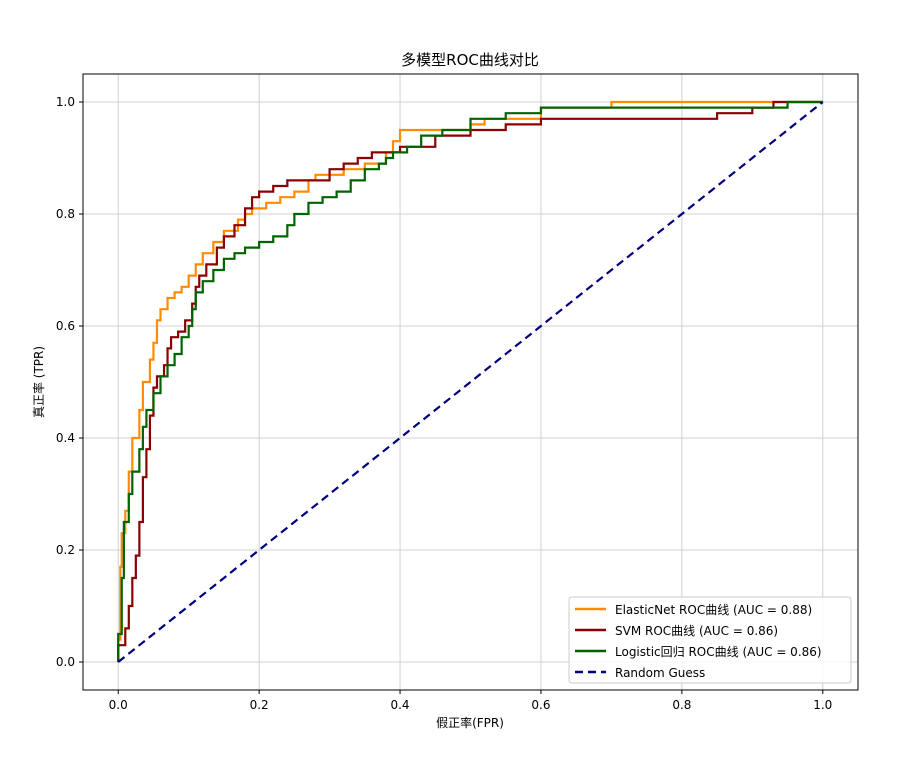 The image size is (898, 761). I want to click on legend-box, so click(710, 640).